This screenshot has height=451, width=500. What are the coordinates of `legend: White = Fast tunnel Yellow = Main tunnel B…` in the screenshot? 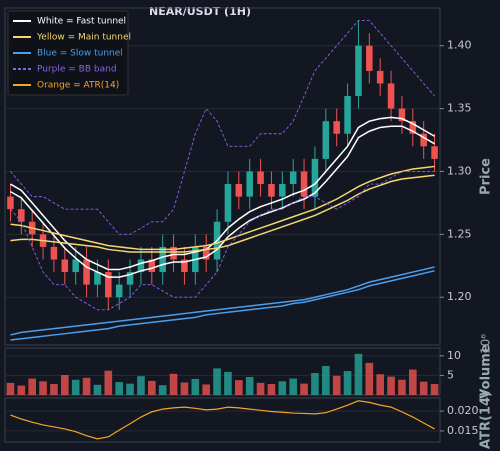 It's located at (69, 53).